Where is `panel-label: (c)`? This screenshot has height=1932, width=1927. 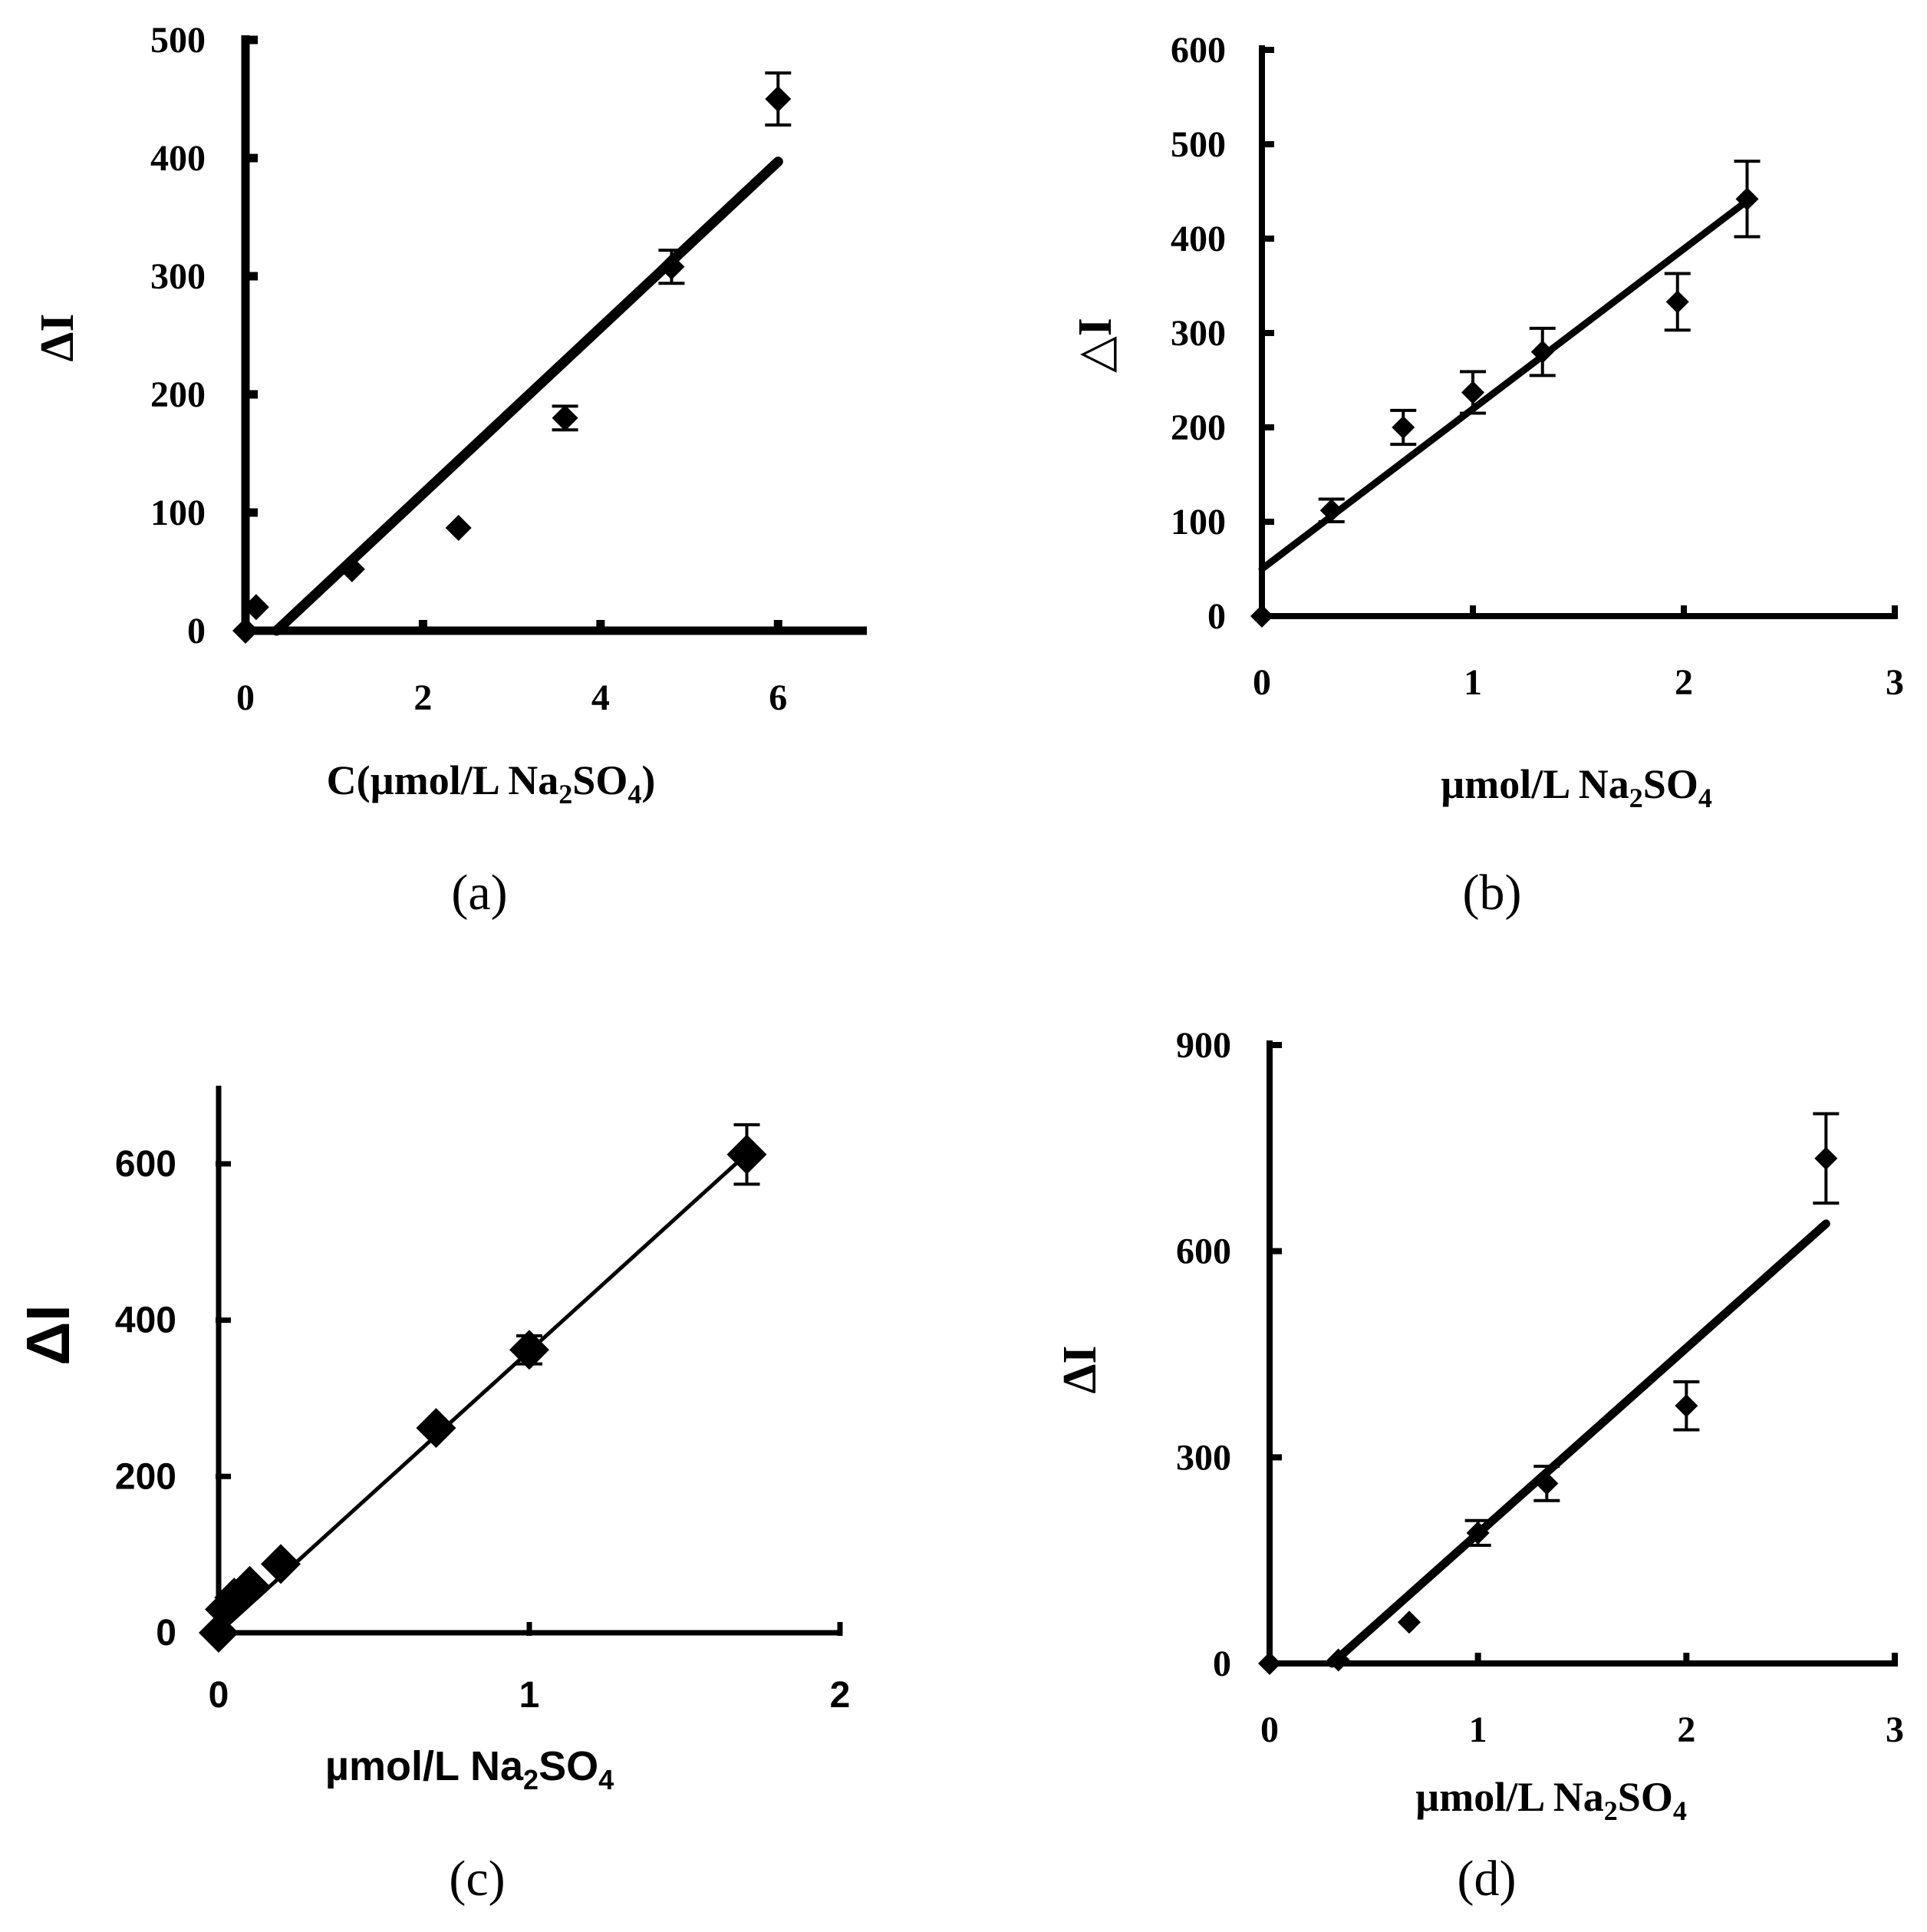 panel-label: (c) is located at coordinates (477, 1879).